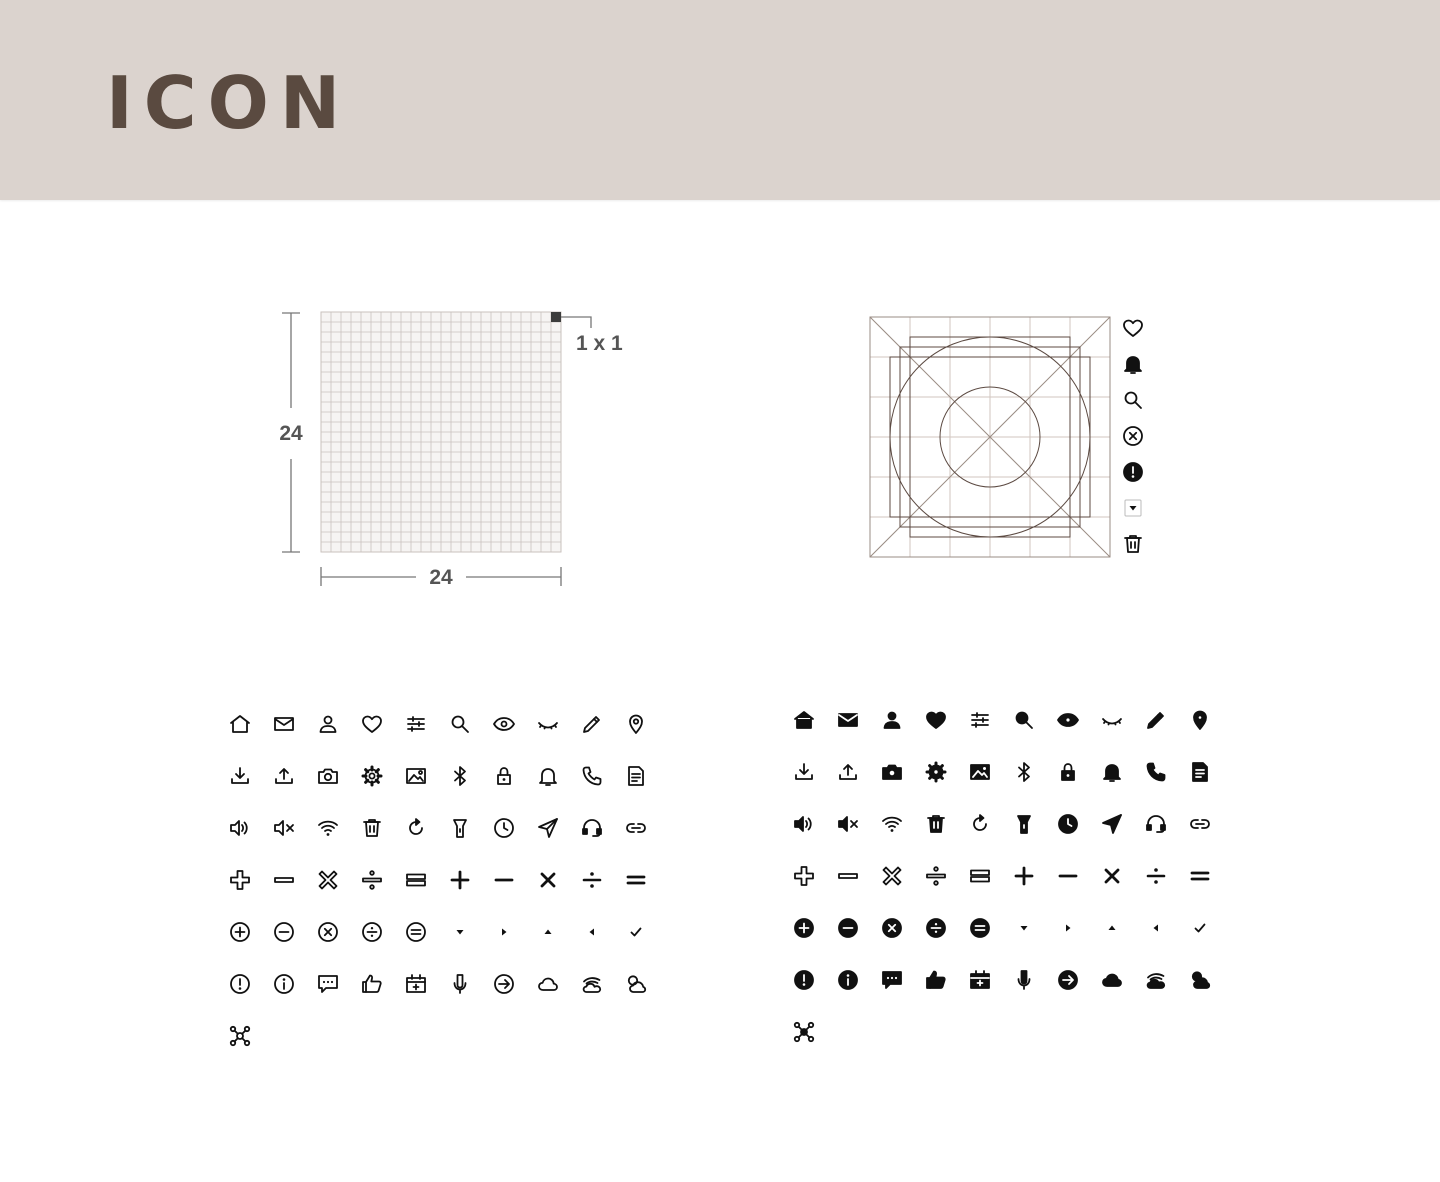 This screenshot has height=1182, width=1440. What do you see at coordinates (636, 984) in the screenshot?
I see `cloud-sun-icon` at bounding box center [636, 984].